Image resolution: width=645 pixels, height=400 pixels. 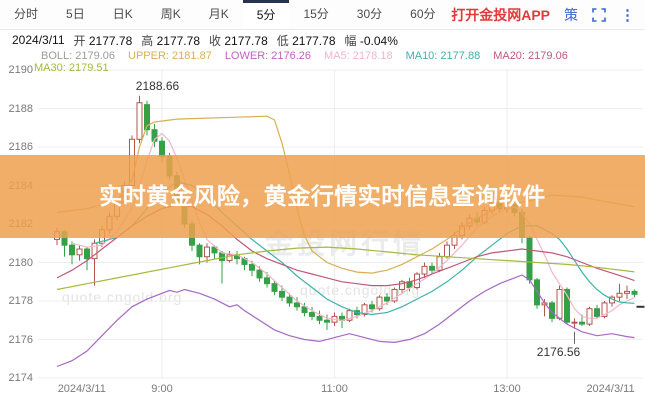 I want to click on y-tick-label: 2186, so click(x=20, y=147).